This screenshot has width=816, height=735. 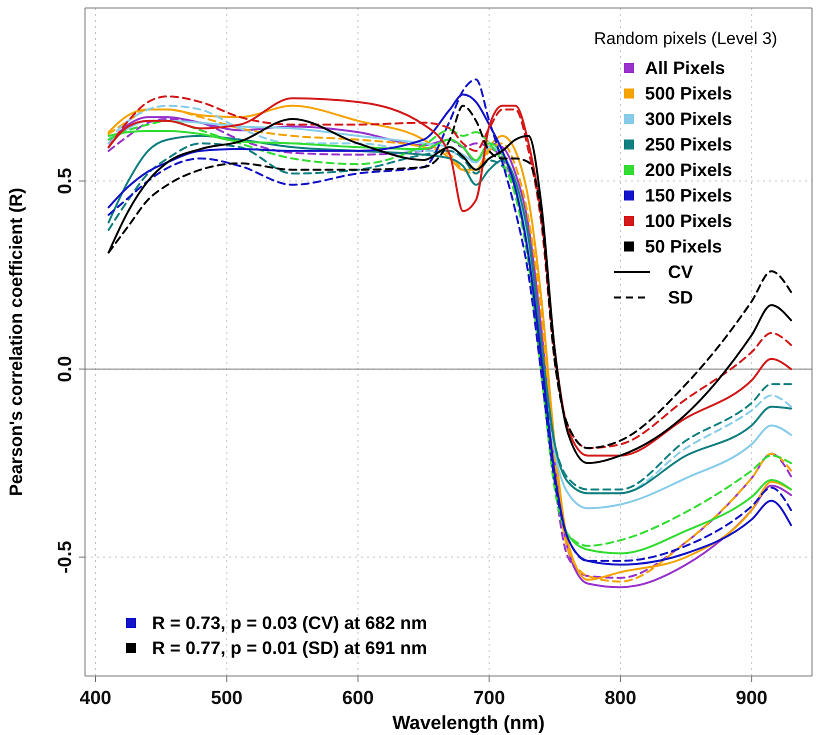 What do you see at coordinates (681, 272) in the screenshot?
I see `annotation: CV` at bounding box center [681, 272].